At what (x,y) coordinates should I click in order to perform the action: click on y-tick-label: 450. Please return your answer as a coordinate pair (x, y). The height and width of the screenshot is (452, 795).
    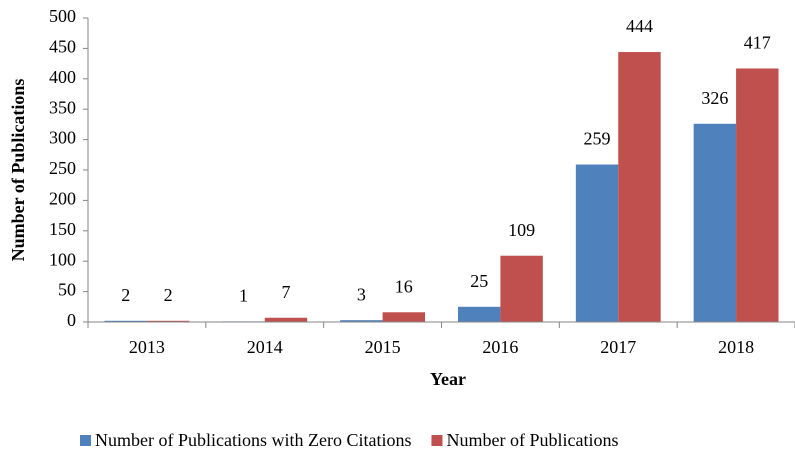
    Looking at the image, I should click on (62, 47).